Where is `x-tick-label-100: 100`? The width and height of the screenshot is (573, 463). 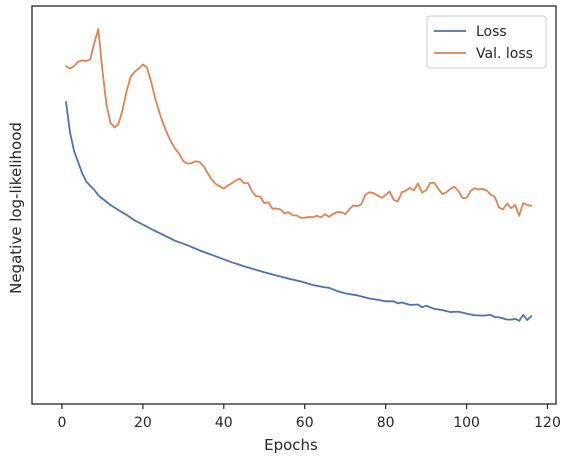
x-tick-label-100: 100 is located at coordinates (466, 423).